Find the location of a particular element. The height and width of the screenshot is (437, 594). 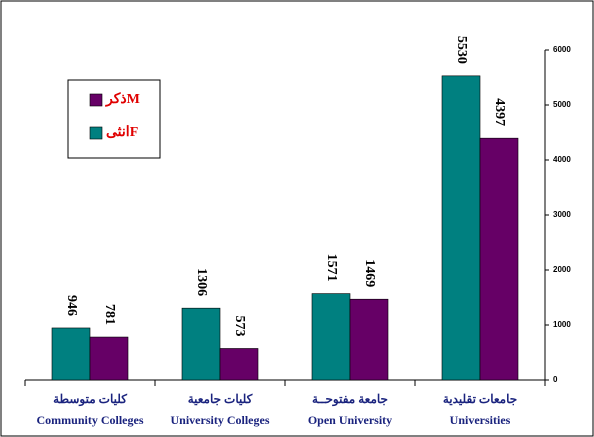

x-tick-label: جامعة مفتوحــة is located at coordinates (350, 399).